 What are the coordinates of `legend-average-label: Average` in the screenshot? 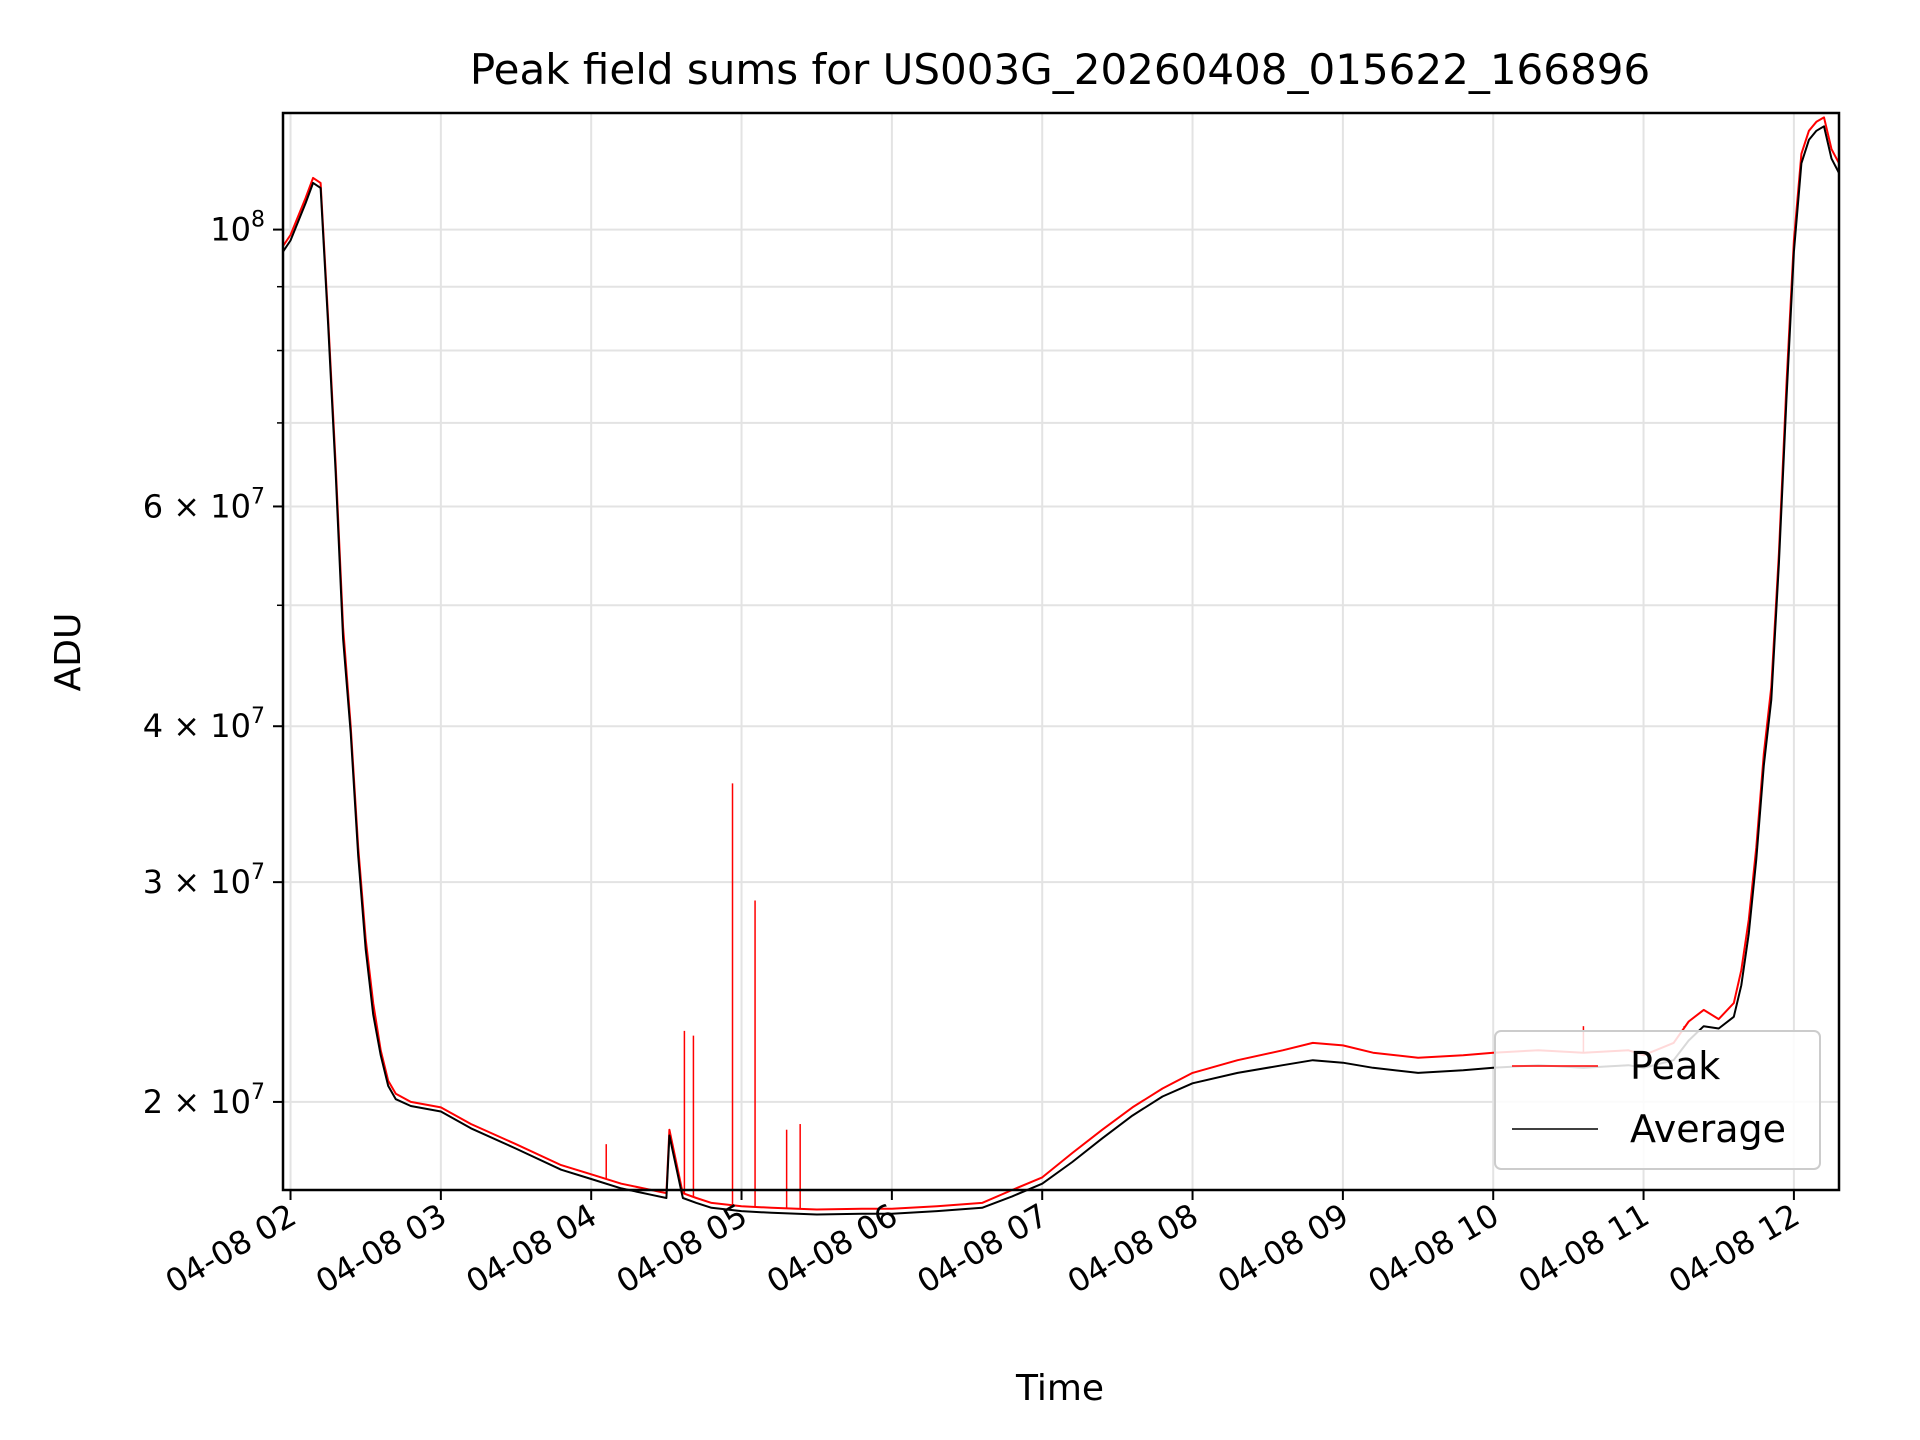 It's located at (1708, 1129).